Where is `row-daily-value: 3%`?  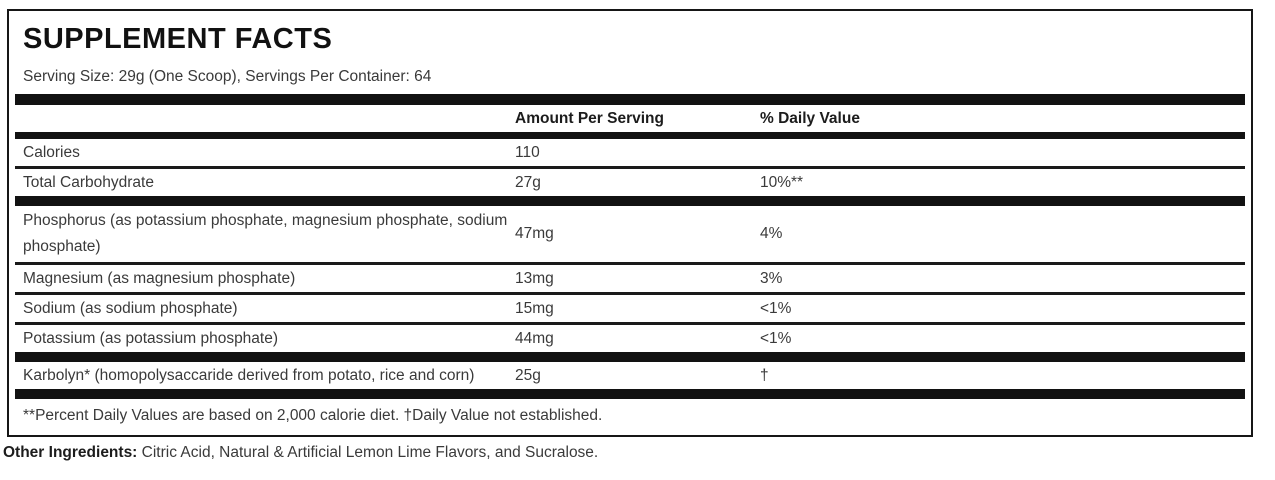
row-daily-value: 3% is located at coordinates (771, 278).